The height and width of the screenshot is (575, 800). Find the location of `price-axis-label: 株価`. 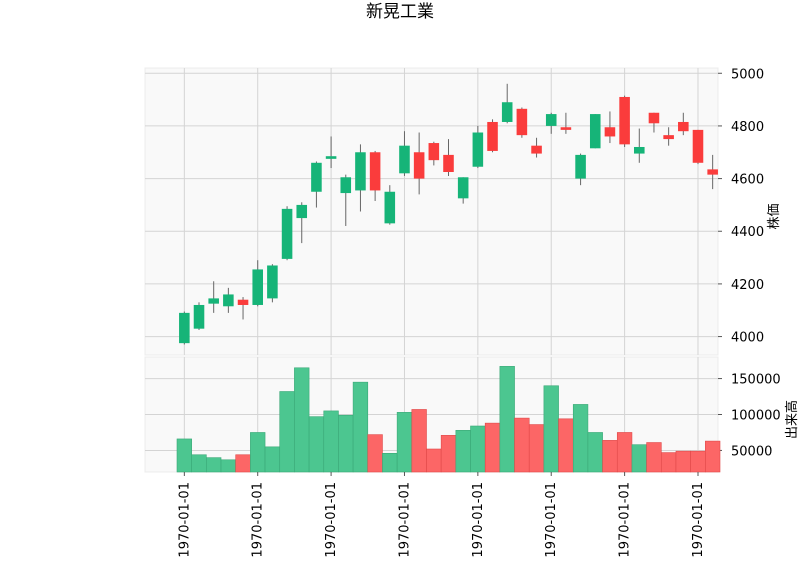

price-axis-label: 株価 is located at coordinates (774, 216).